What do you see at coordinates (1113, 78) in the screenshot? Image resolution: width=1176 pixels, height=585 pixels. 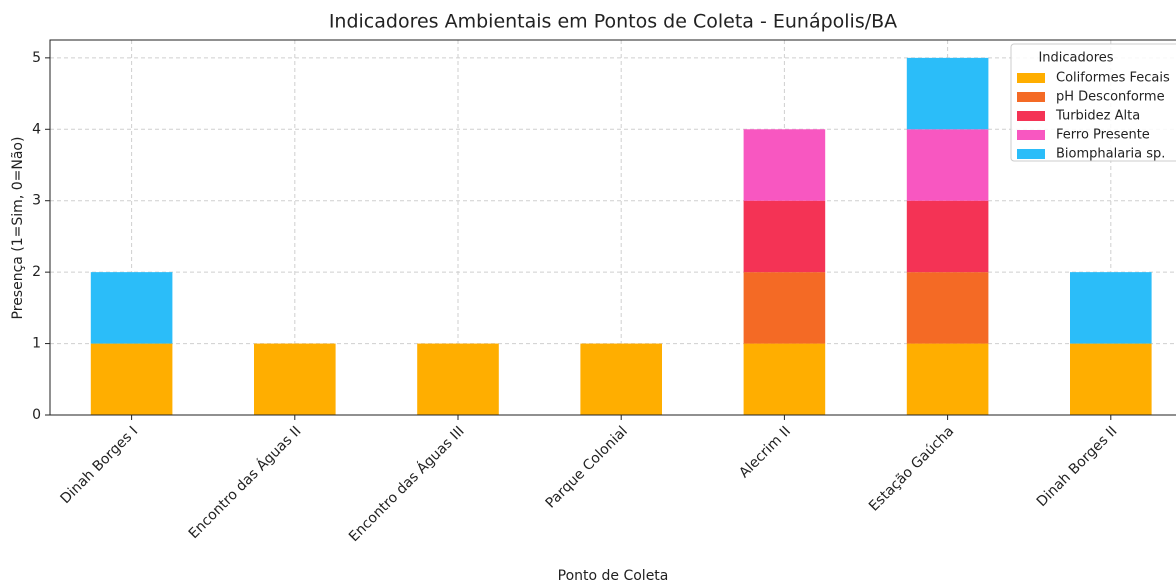 I see `legend-label: Coliformes Fecais` at bounding box center [1113, 78].